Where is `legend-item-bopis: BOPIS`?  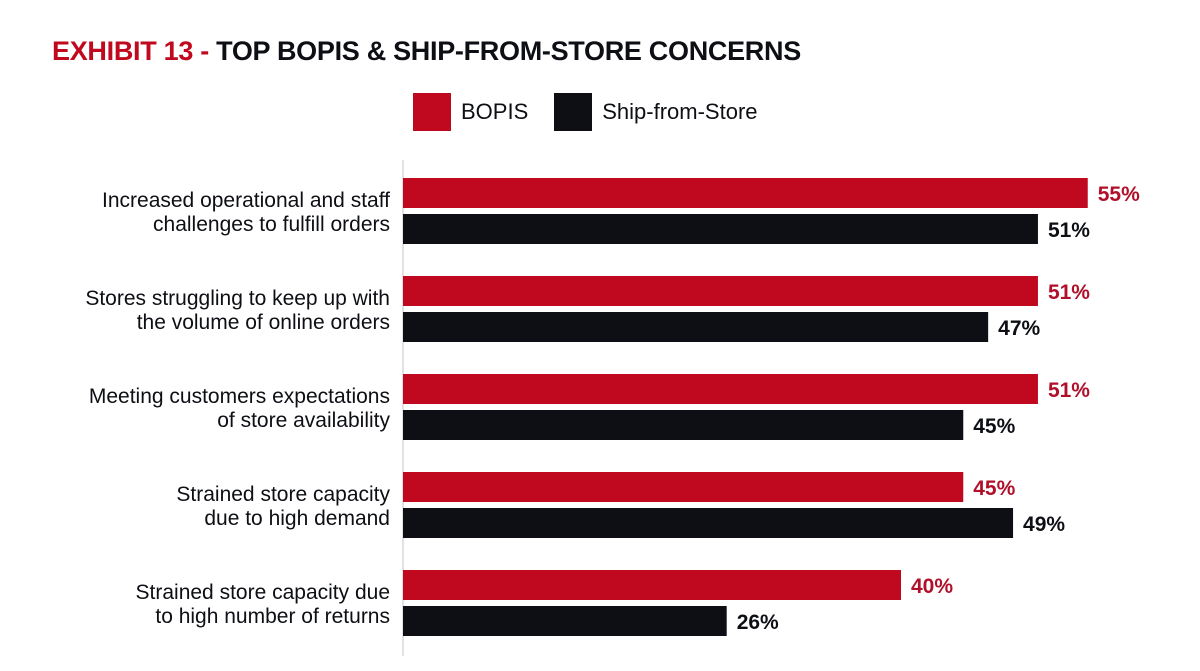
legend-item-bopis: BOPIS is located at coordinates (470, 112).